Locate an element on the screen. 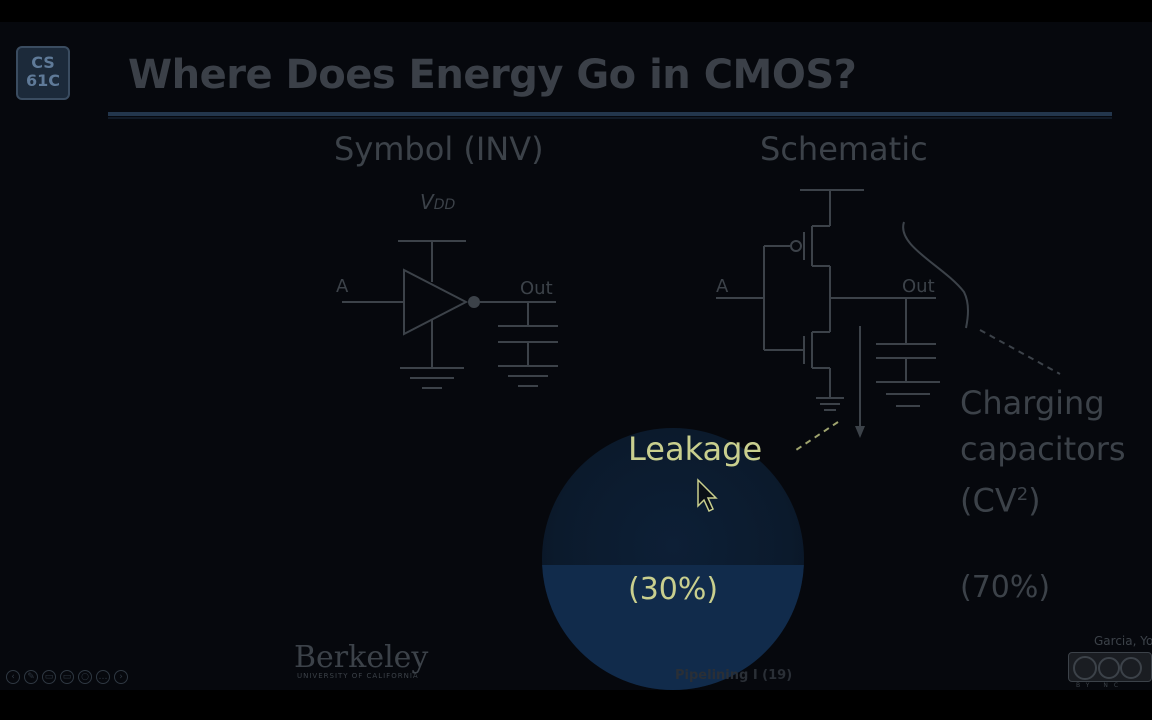 This screenshot has width=1152, height=720. letterbox-bottom is located at coordinates (576, 705).